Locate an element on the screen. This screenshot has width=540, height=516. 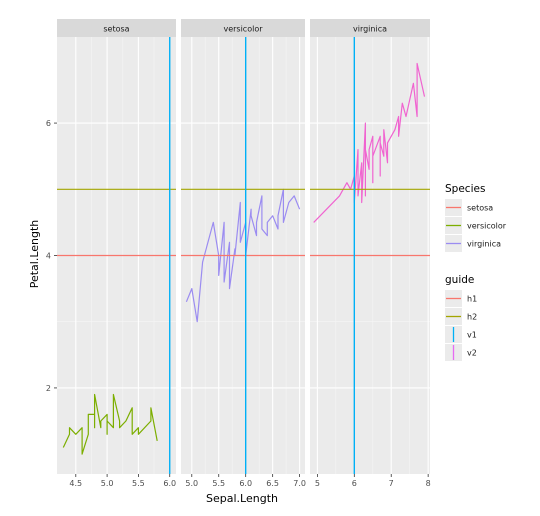
x-tick-label: 8 is located at coordinates (428, 483).